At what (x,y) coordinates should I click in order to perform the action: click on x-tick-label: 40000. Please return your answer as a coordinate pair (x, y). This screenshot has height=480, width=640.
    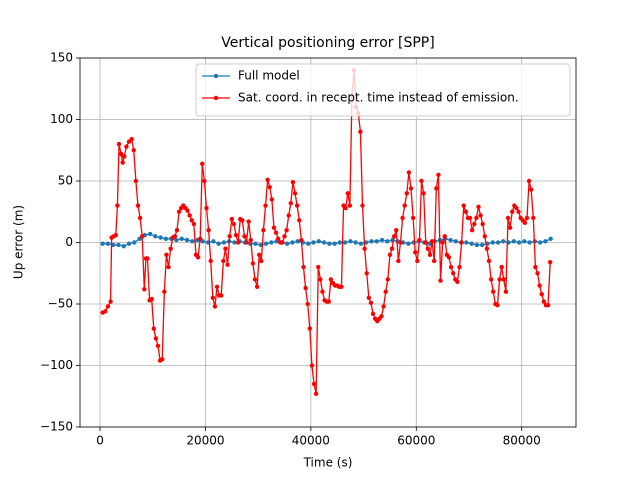
    Looking at the image, I should click on (311, 441).